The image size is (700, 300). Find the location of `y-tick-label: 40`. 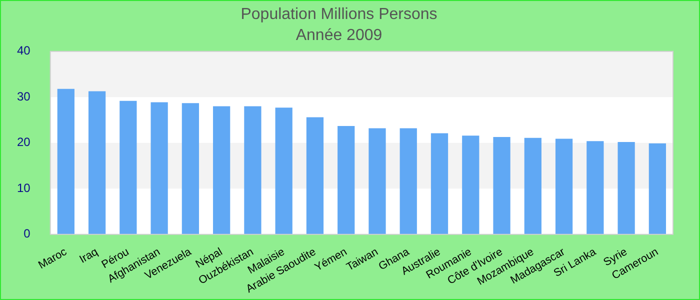

y-tick-label: 40 is located at coordinates (23, 51).